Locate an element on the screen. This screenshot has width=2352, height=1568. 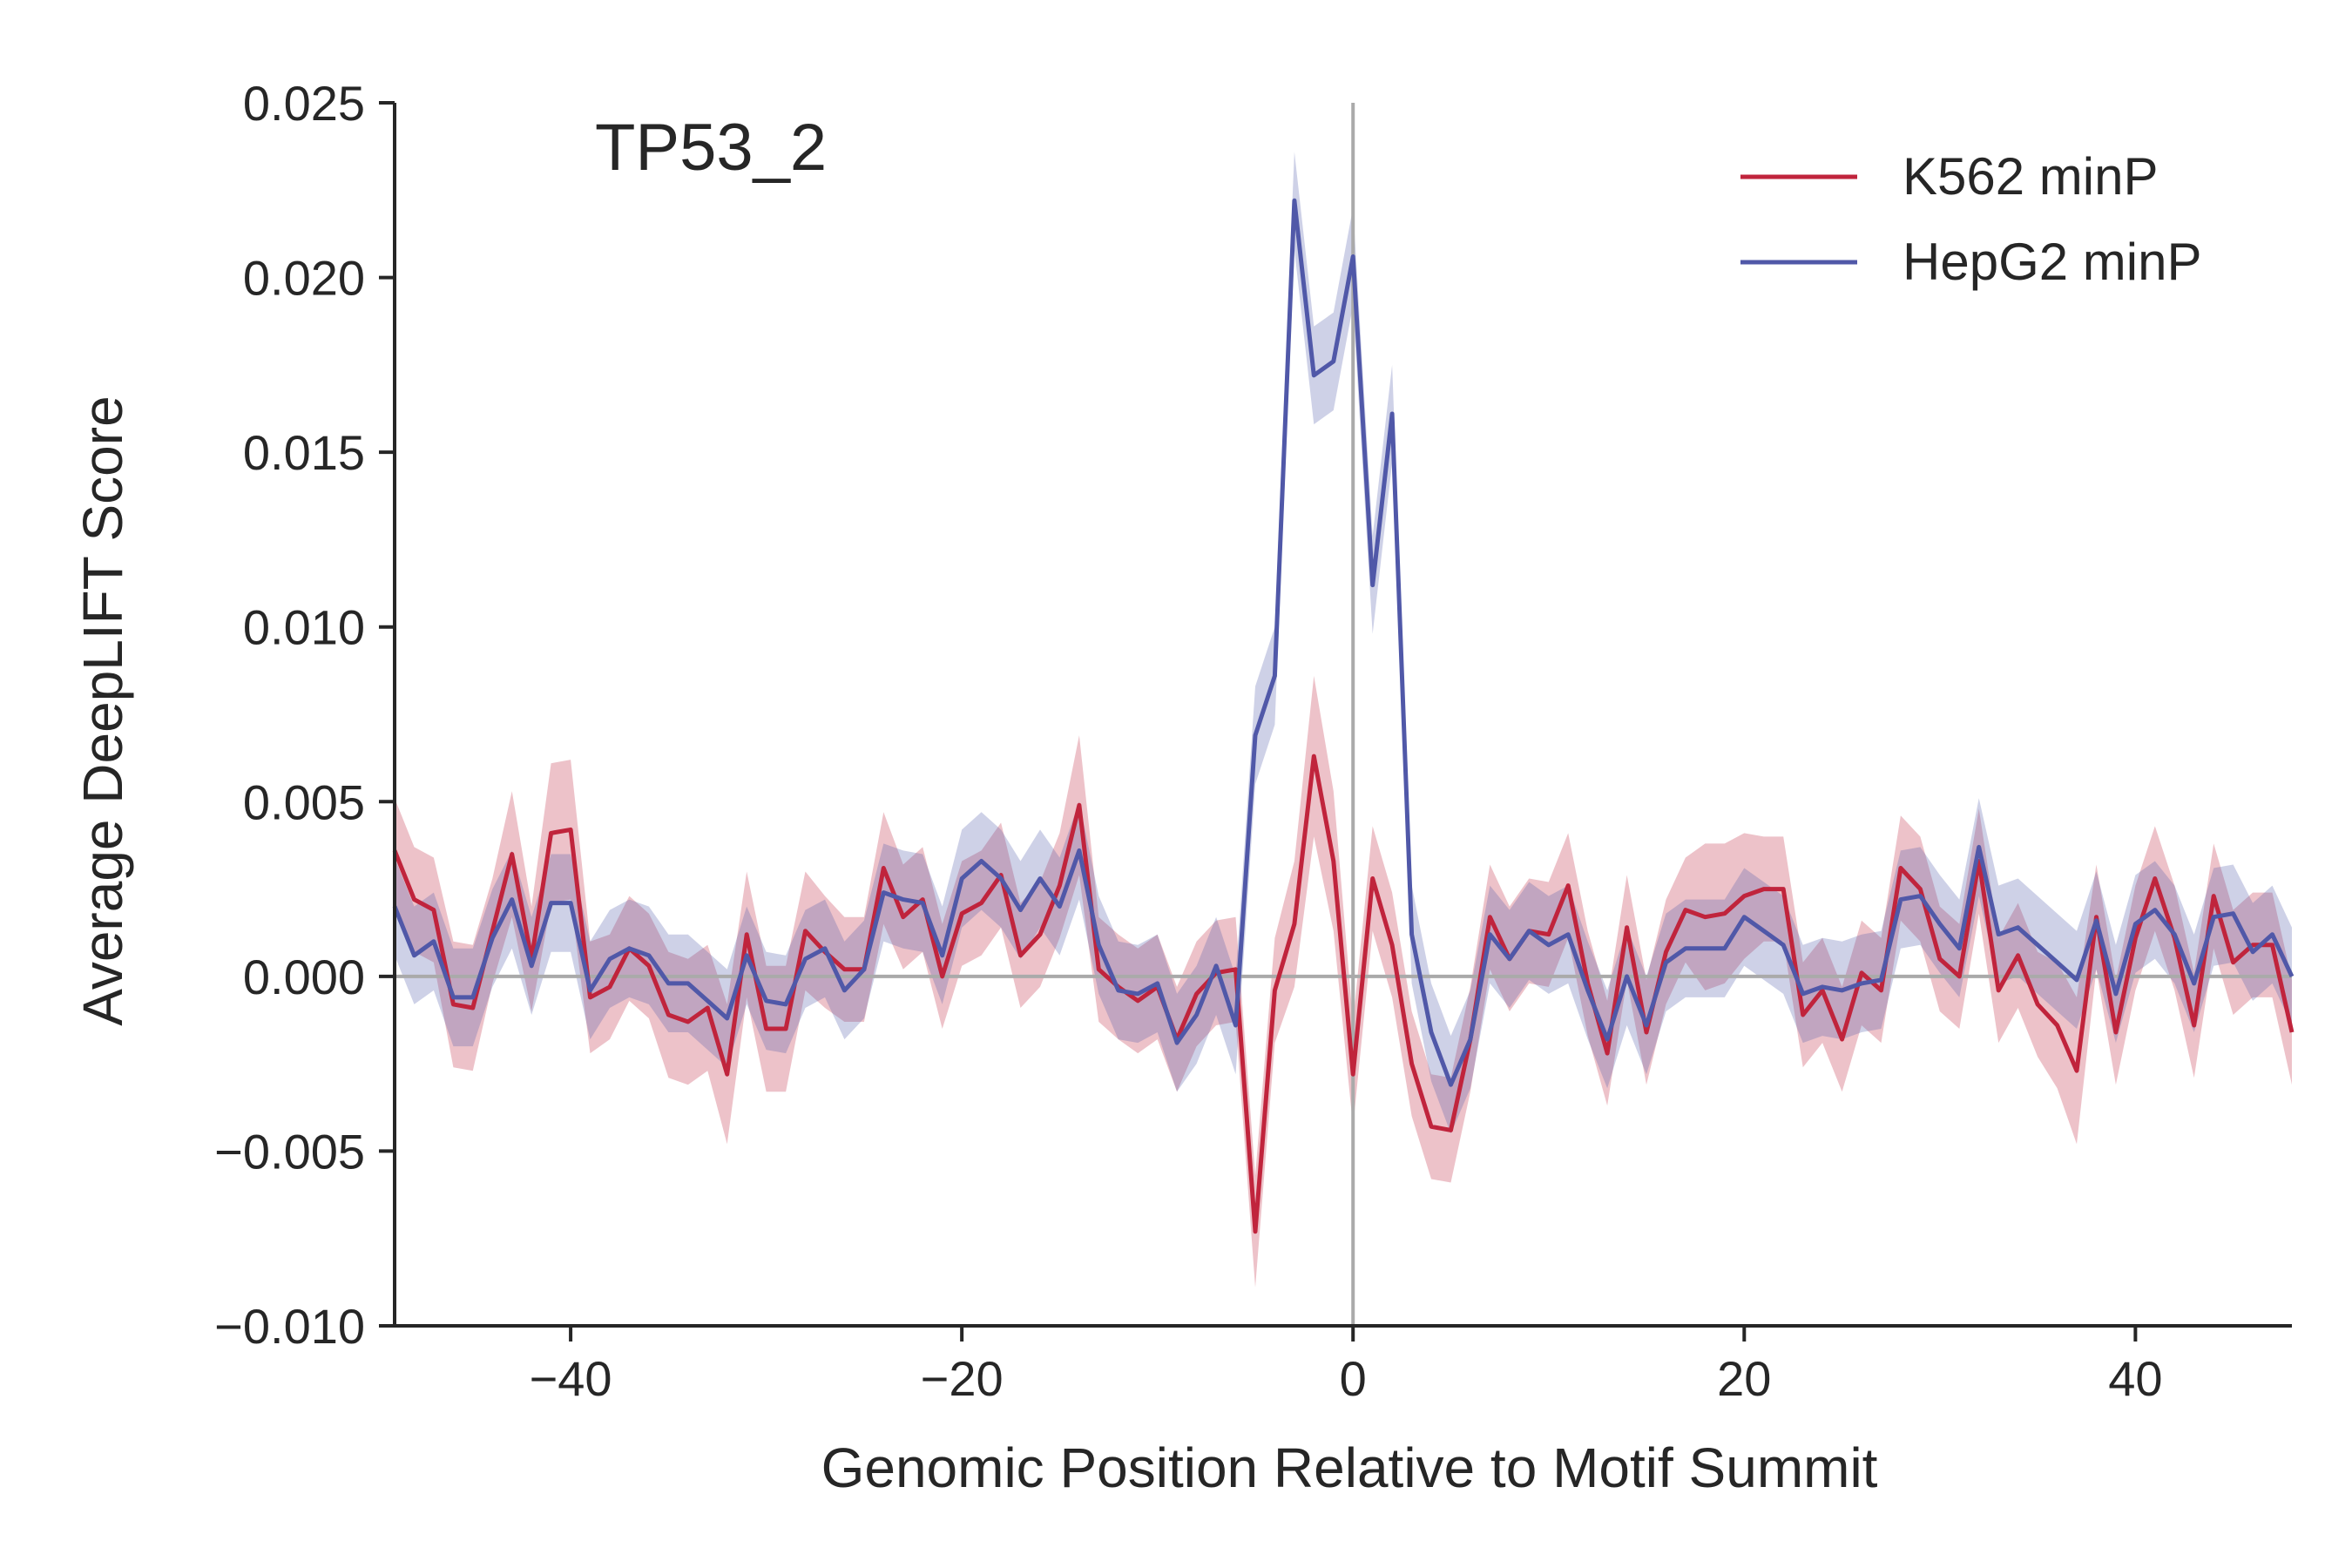
x-tick-label: 0 is located at coordinates (1353, 1378).